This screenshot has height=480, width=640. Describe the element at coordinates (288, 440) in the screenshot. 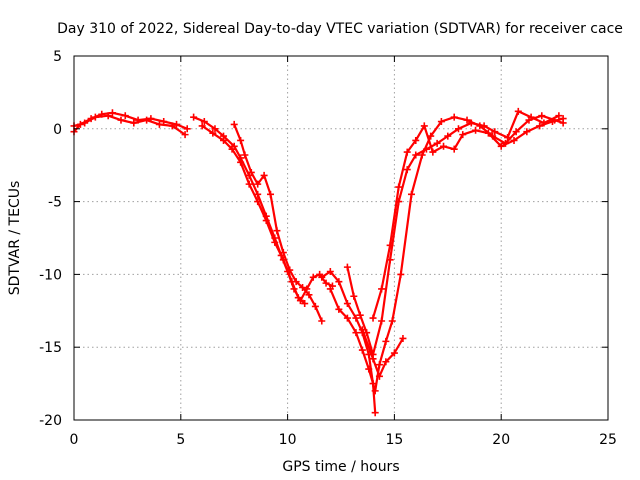

I see `x-tick-label: 10` at that location.